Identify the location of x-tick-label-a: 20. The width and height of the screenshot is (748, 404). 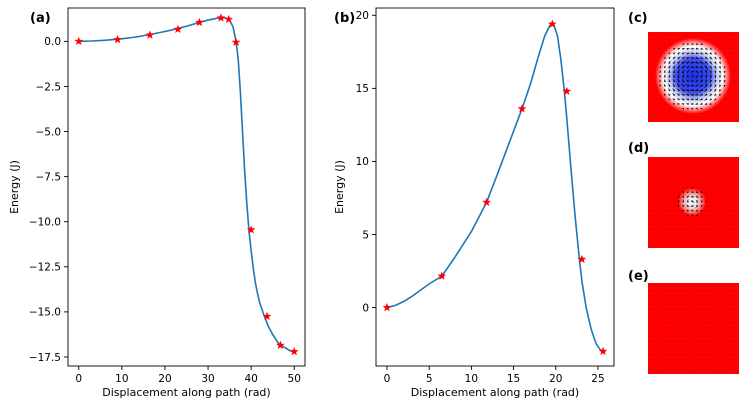
(164, 379).